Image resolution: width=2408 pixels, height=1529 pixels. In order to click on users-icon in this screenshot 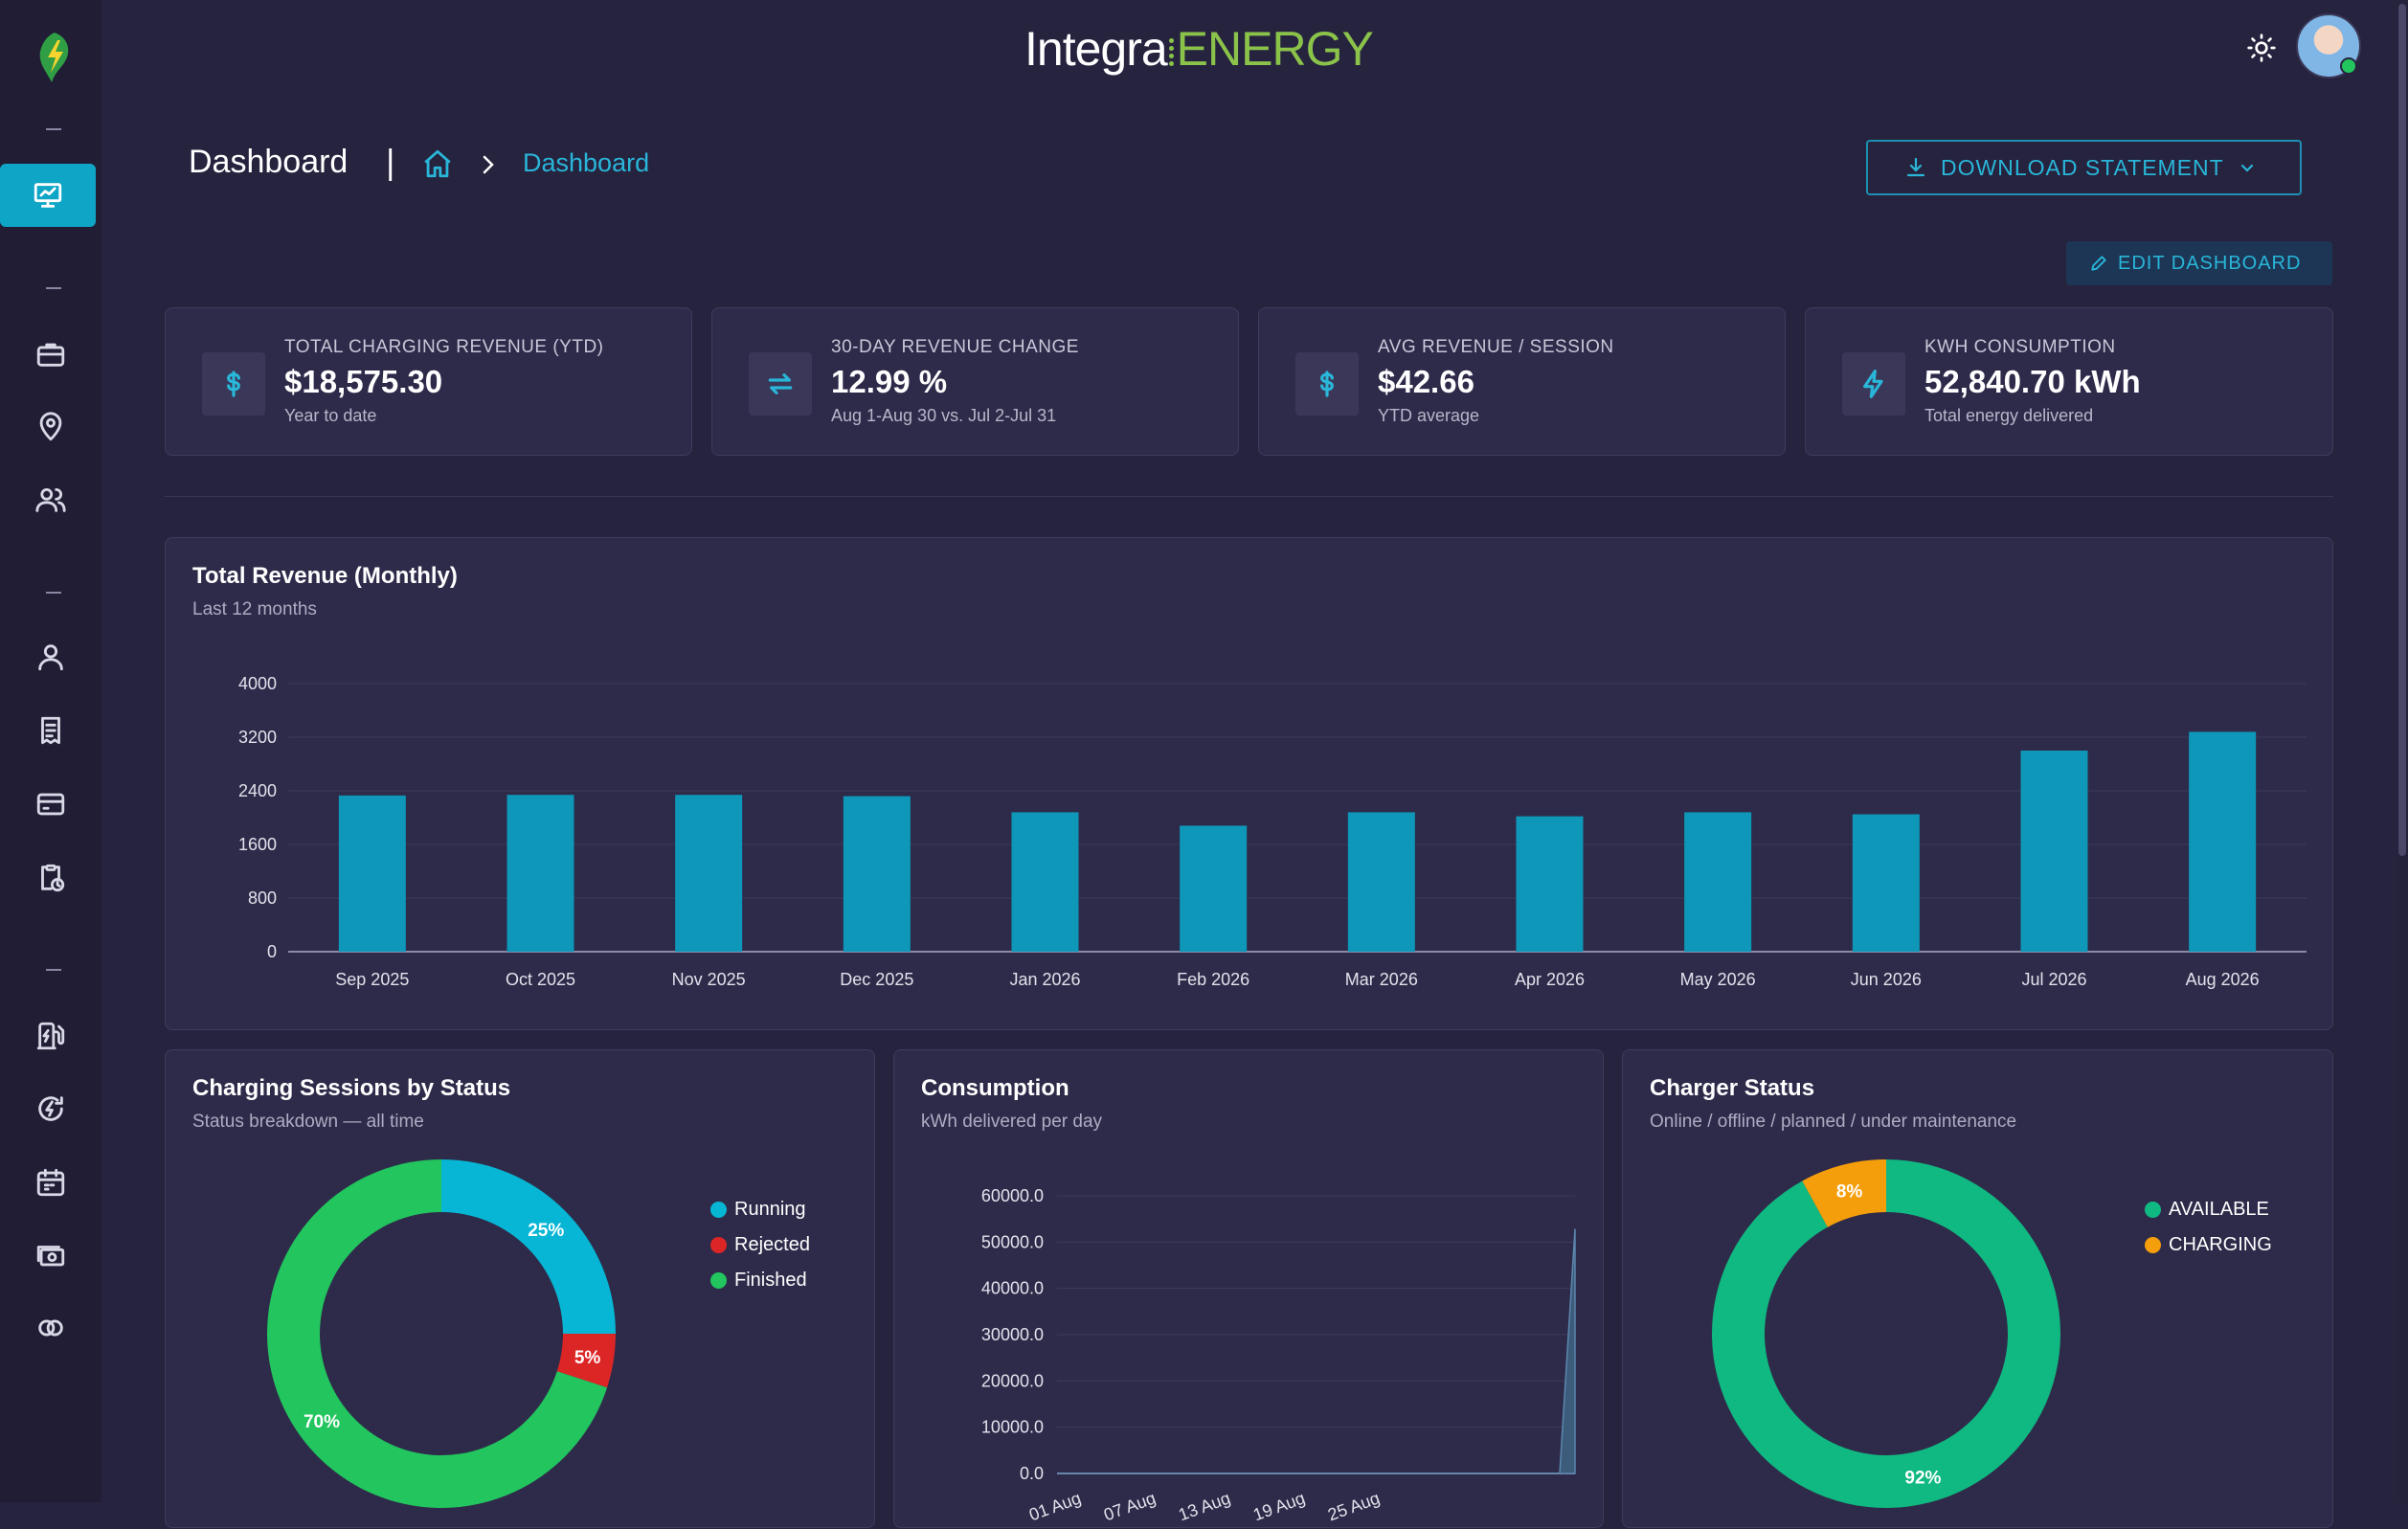, I will do `click(51, 499)`.